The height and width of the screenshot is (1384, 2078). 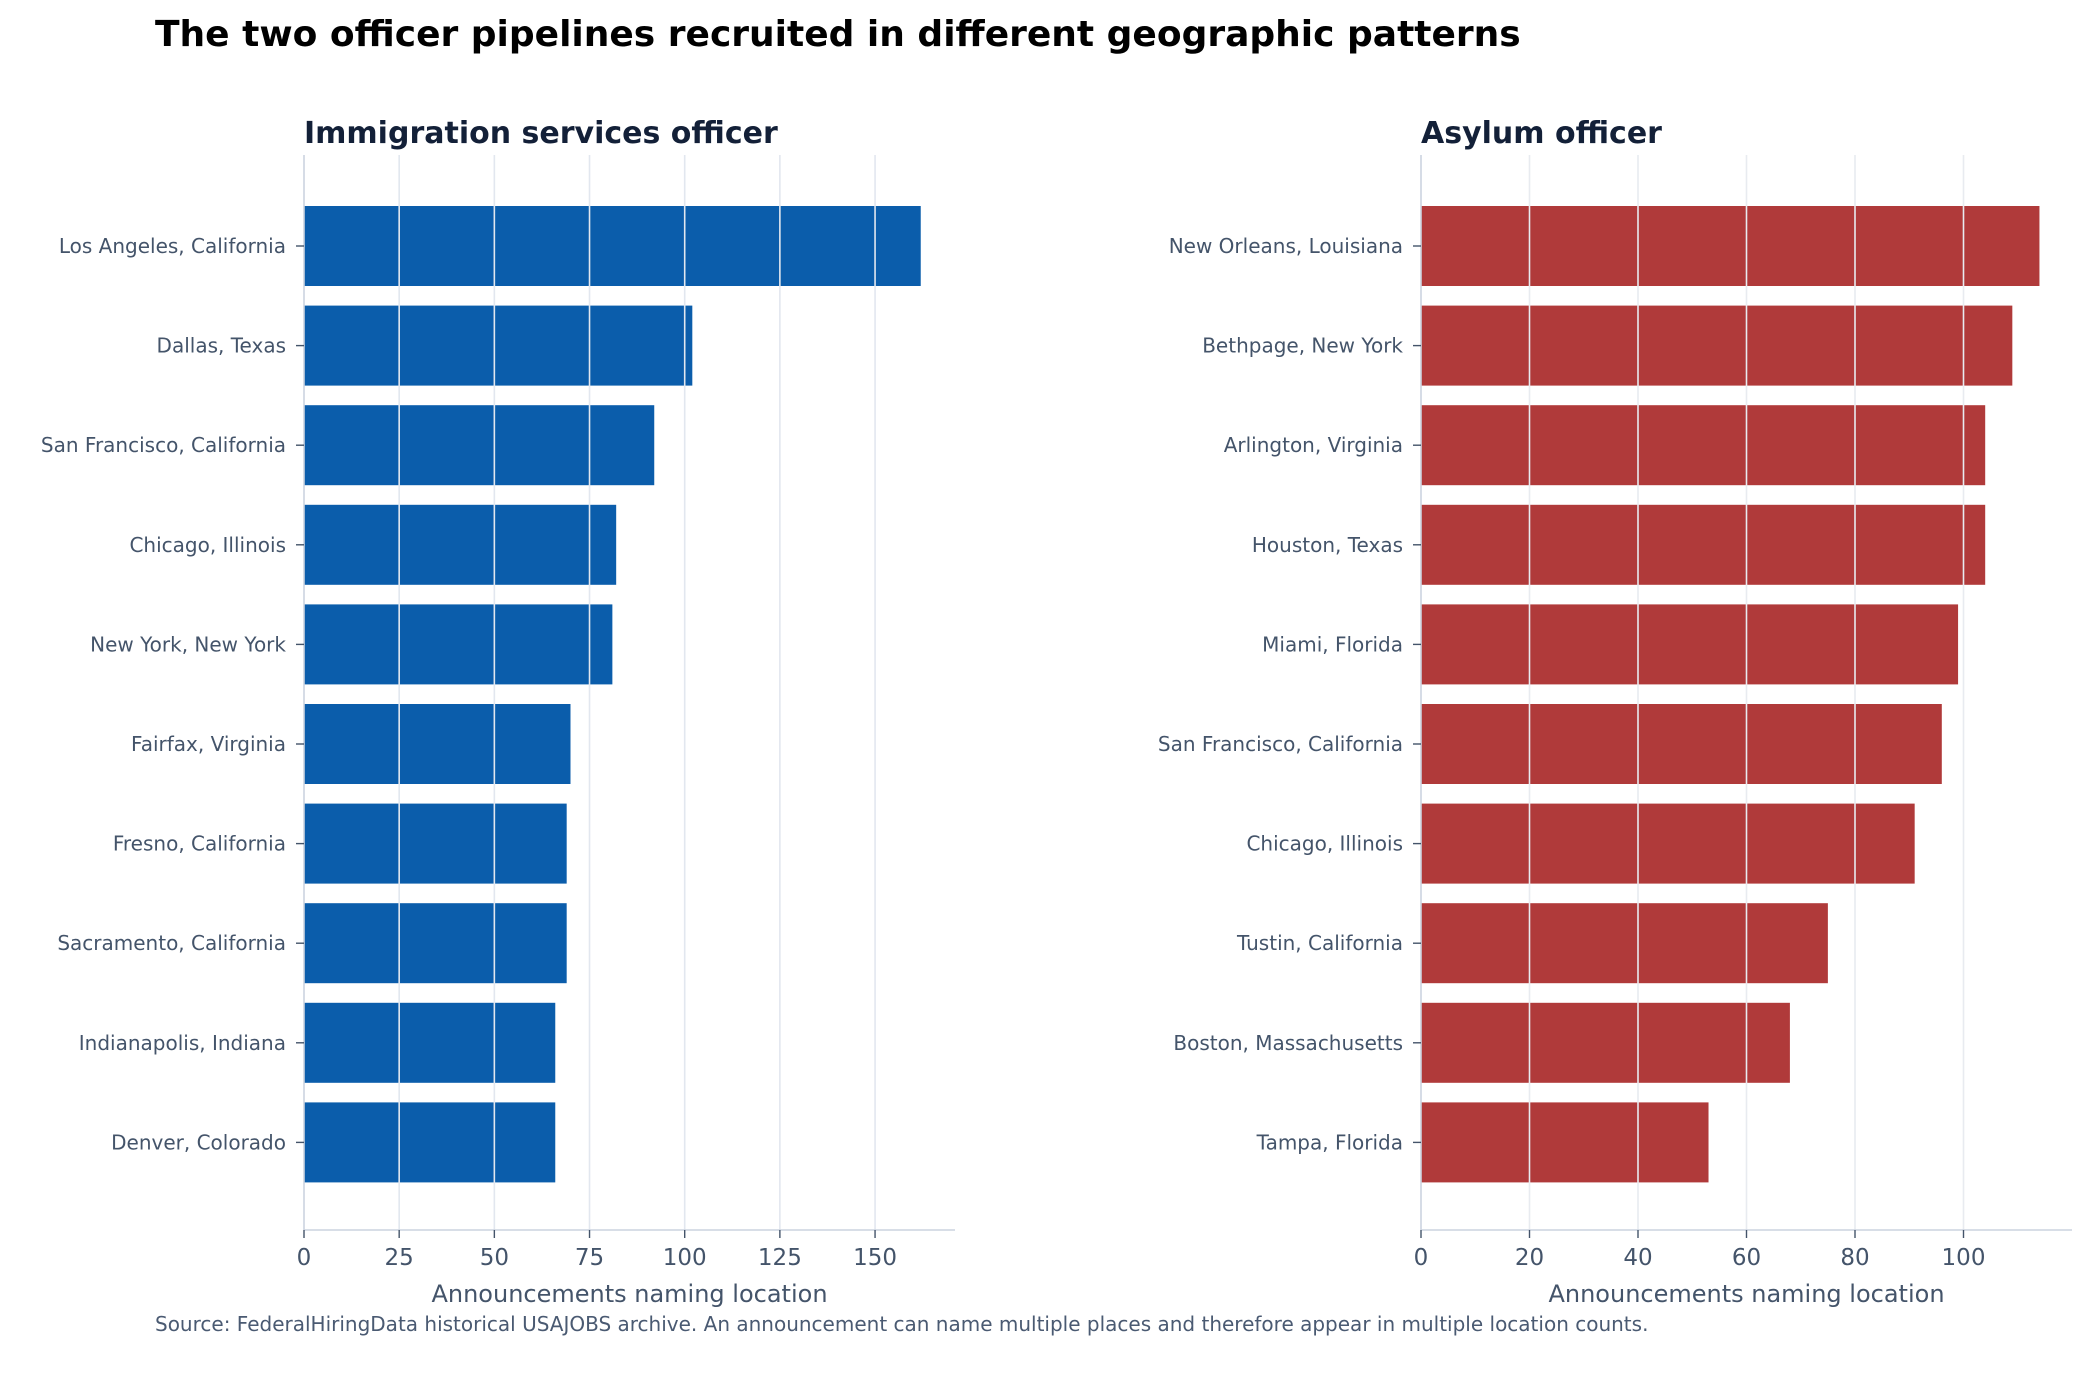 I want to click on x-tick-label: 50, so click(x=494, y=1258).